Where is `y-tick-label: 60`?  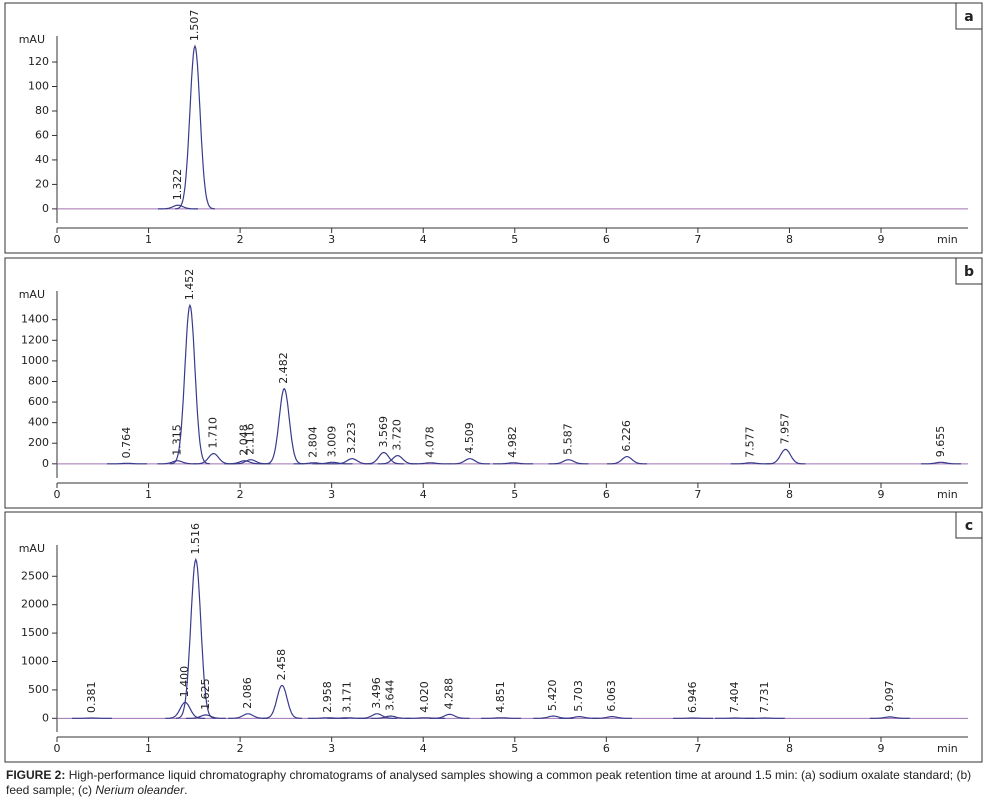 y-tick-label: 60 is located at coordinates (42, 134).